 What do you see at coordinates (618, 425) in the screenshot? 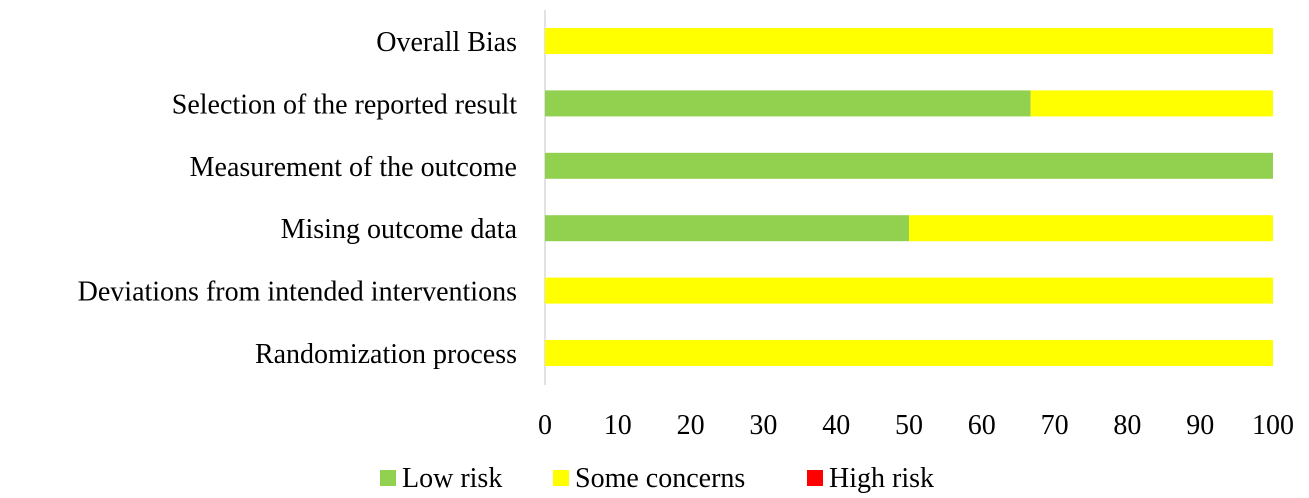
I see `x-tick-label: 10` at bounding box center [618, 425].